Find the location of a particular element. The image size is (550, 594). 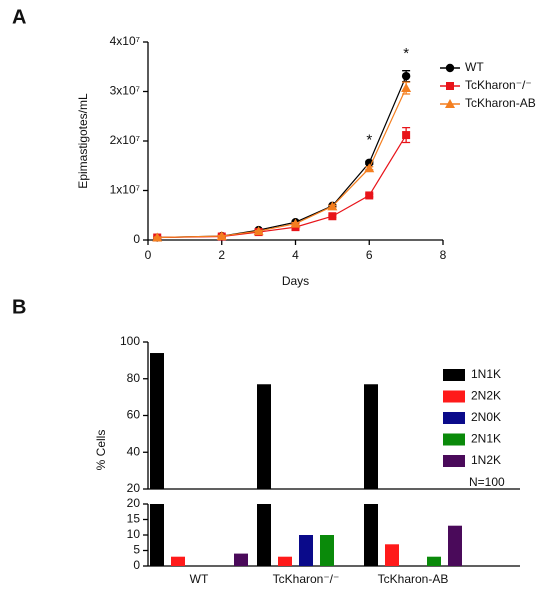

x-tick-label: 8 is located at coordinates (443, 255).